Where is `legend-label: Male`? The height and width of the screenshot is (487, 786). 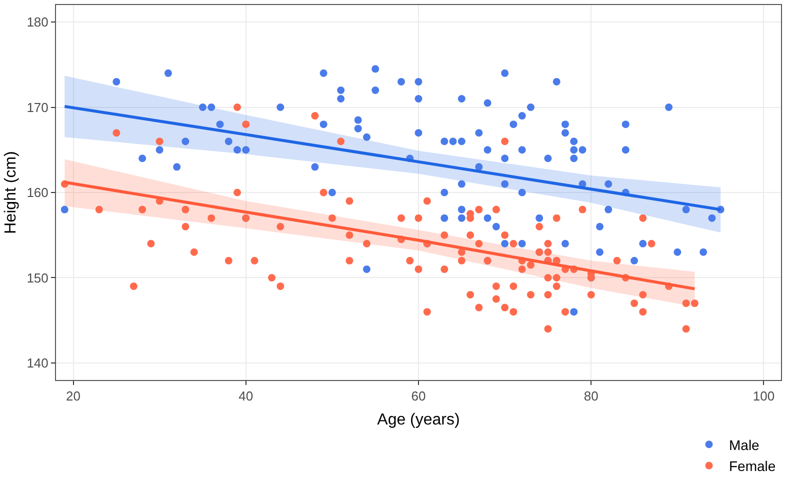 legend-label: Male is located at coordinates (744, 444).